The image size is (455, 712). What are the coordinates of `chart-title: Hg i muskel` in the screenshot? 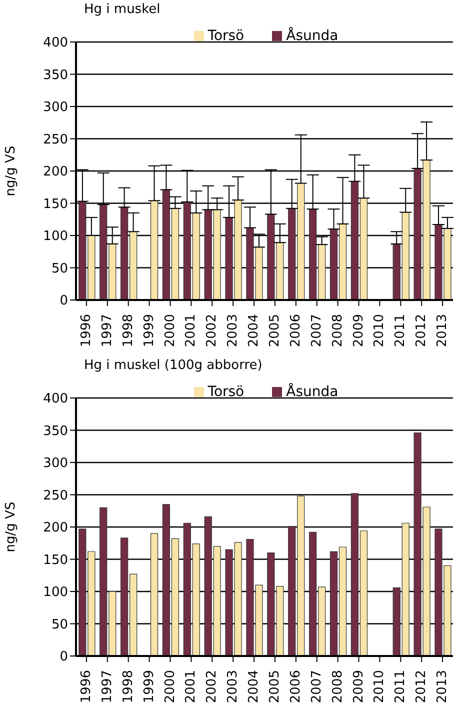 It's located at (122, 9).